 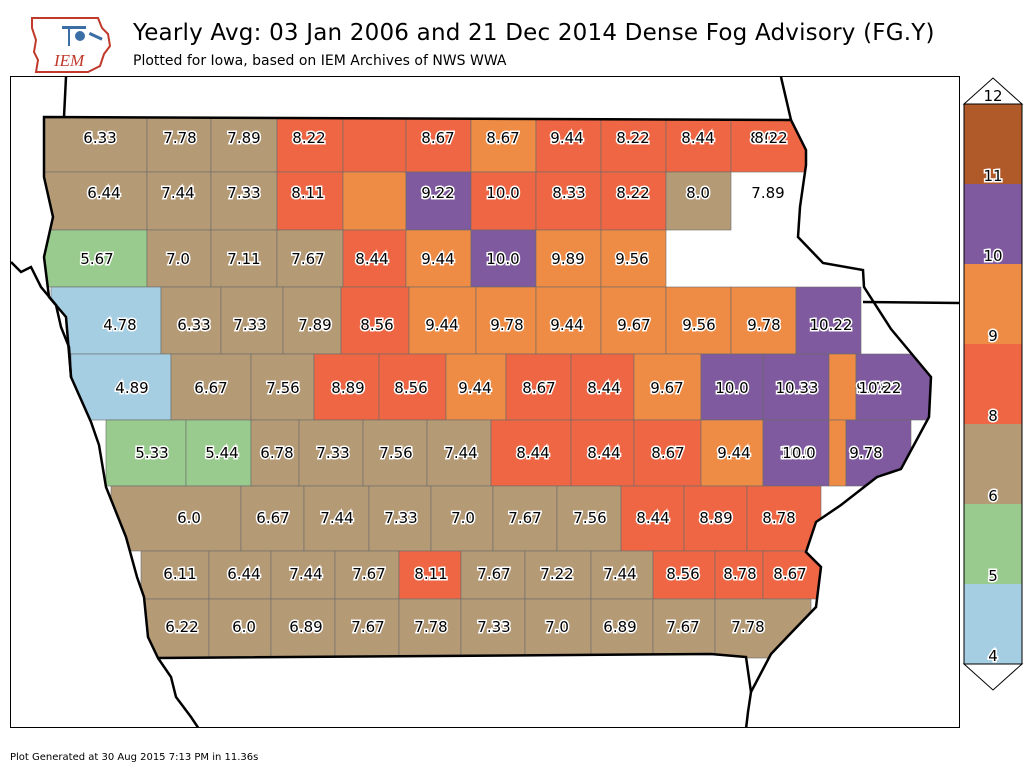 I want to click on iem-logo: IEM, so click(x=71, y=45).